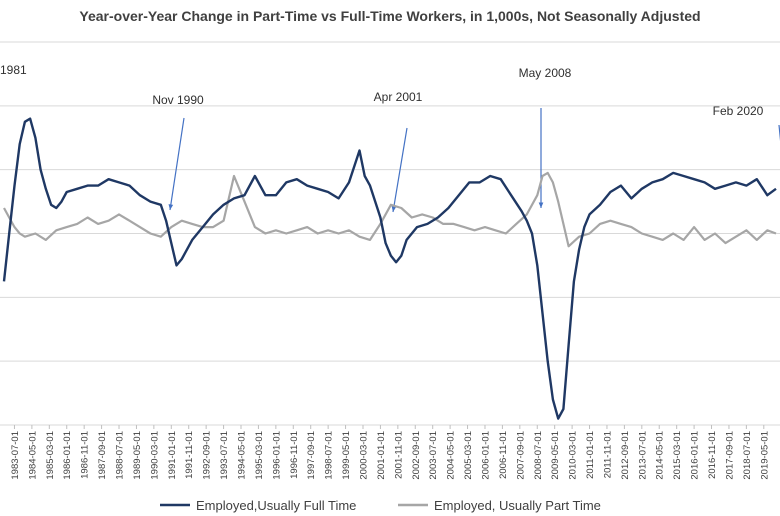 Image resolution: width=780 pixels, height=516 pixels. Describe the element at coordinates (50, 455) in the screenshot. I see `x-tick-label: 1985-03-01` at that location.